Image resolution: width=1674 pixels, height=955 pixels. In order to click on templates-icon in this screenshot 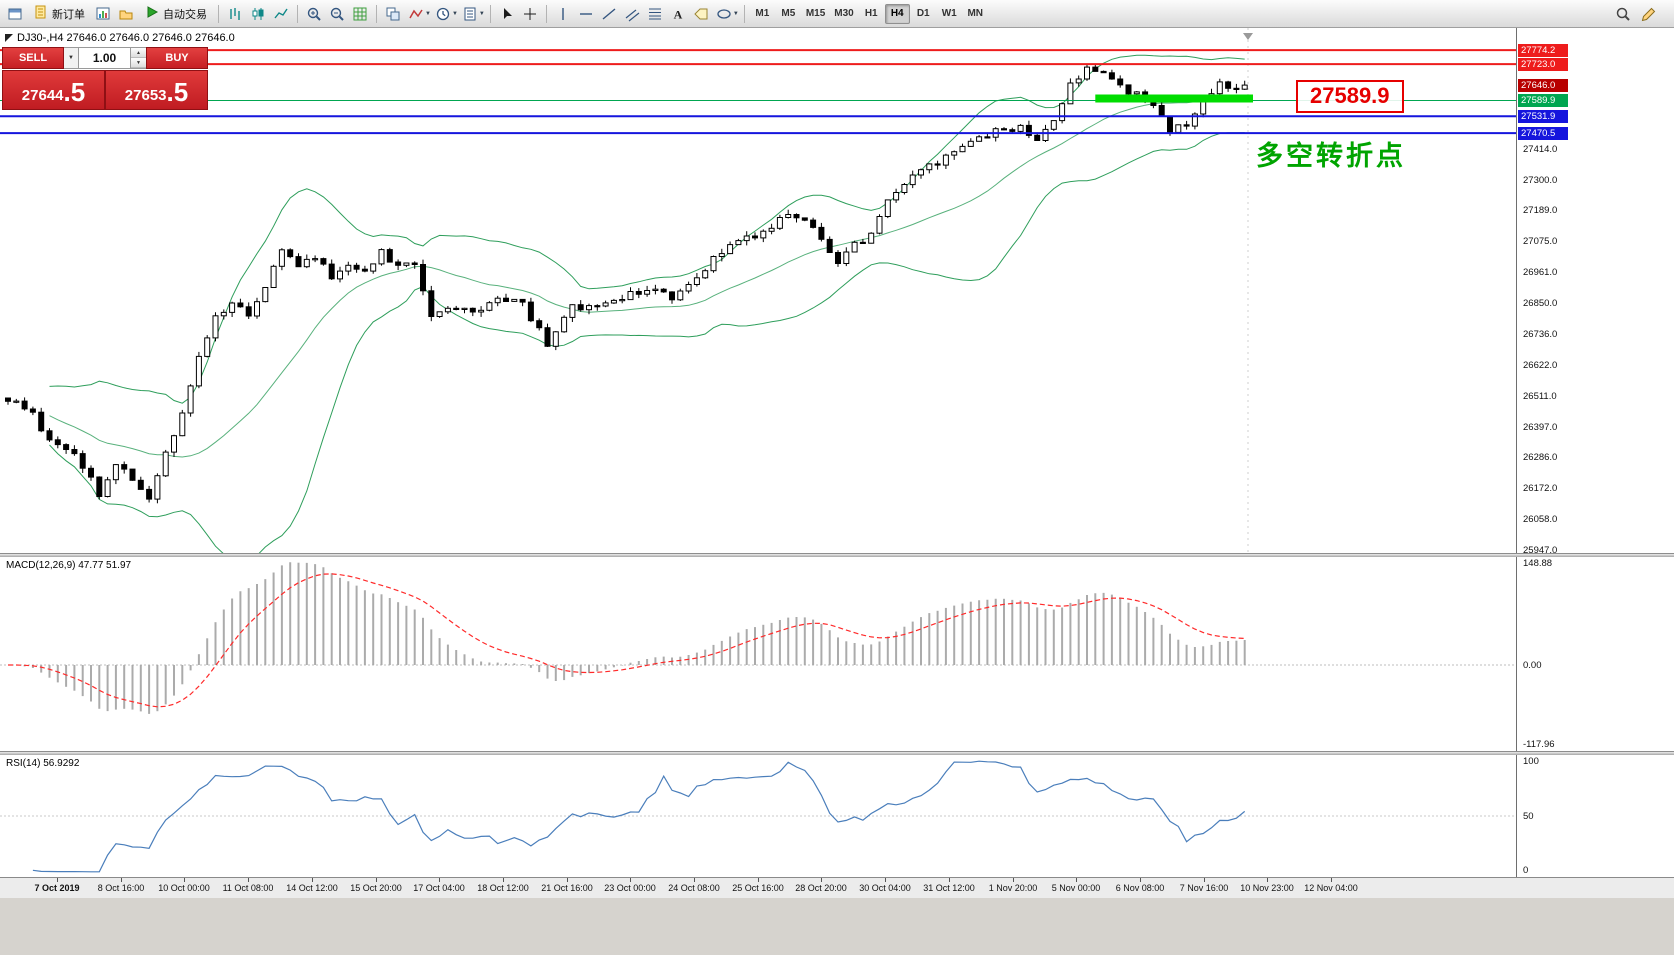, I will do `click(470, 14)`.